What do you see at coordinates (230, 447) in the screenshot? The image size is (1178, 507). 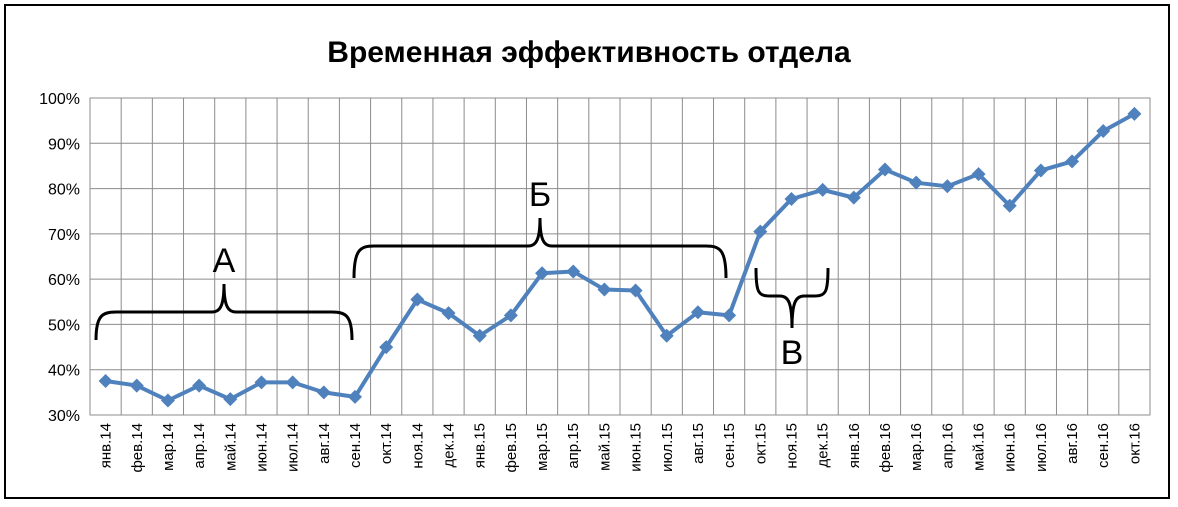 I see `x-tick-label: май.14` at bounding box center [230, 447].